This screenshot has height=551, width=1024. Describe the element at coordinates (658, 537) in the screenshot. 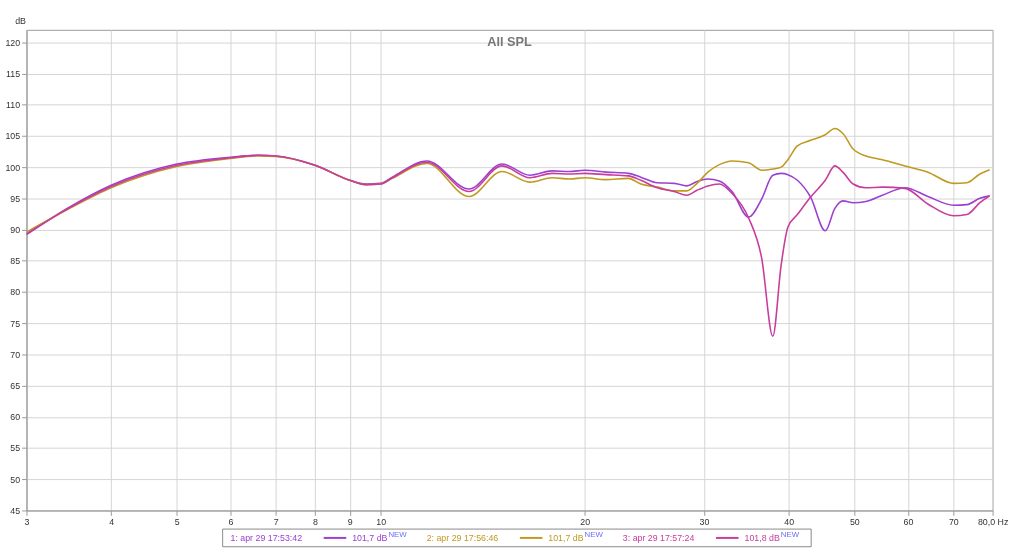

I see `text: 3: apr 29 17:57:24` at that location.